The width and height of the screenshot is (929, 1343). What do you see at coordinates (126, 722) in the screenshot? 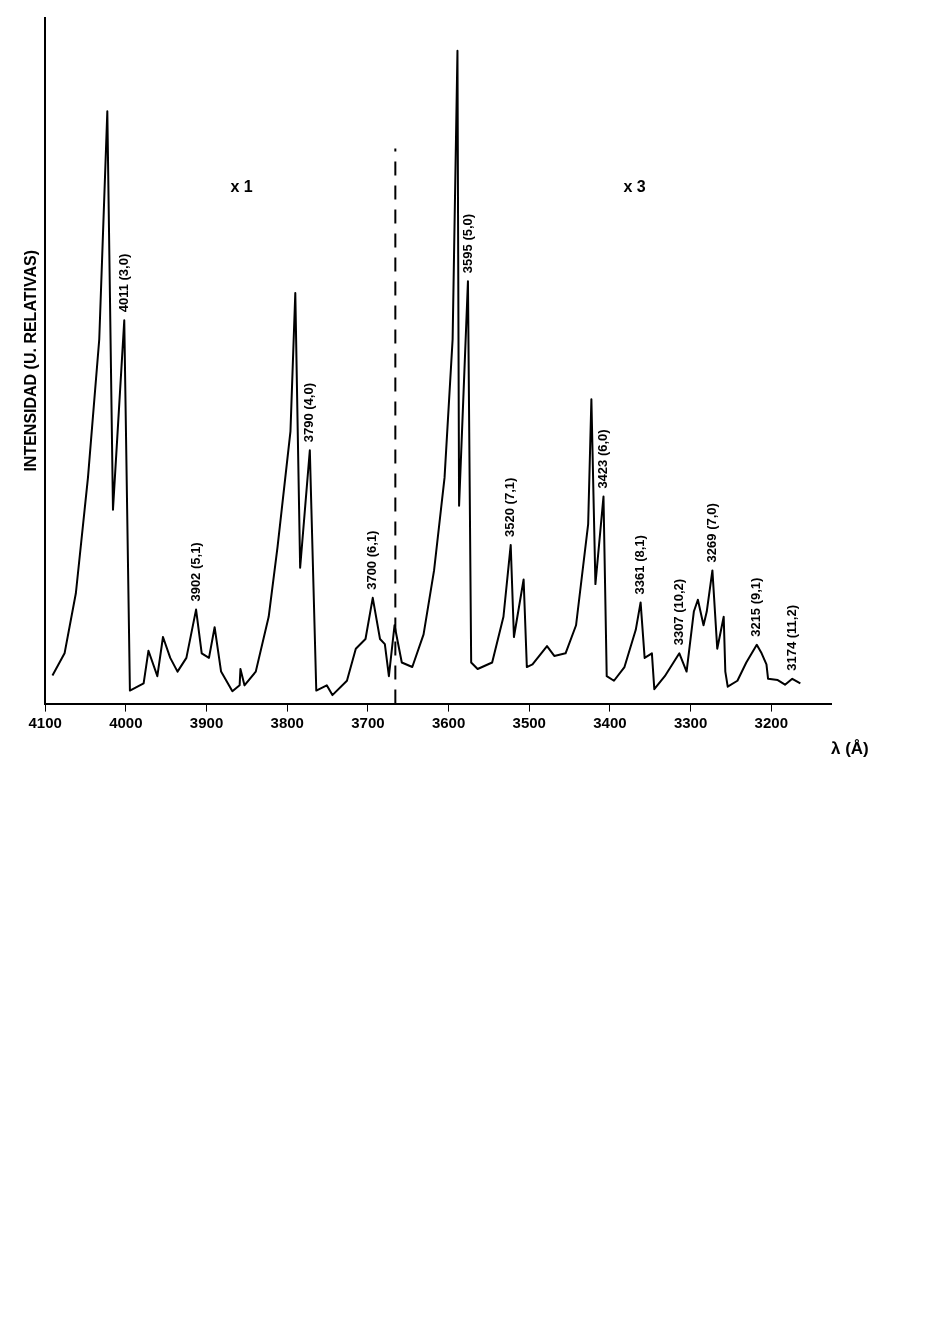
I see `x-tick-label: 4000` at bounding box center [126, 722].